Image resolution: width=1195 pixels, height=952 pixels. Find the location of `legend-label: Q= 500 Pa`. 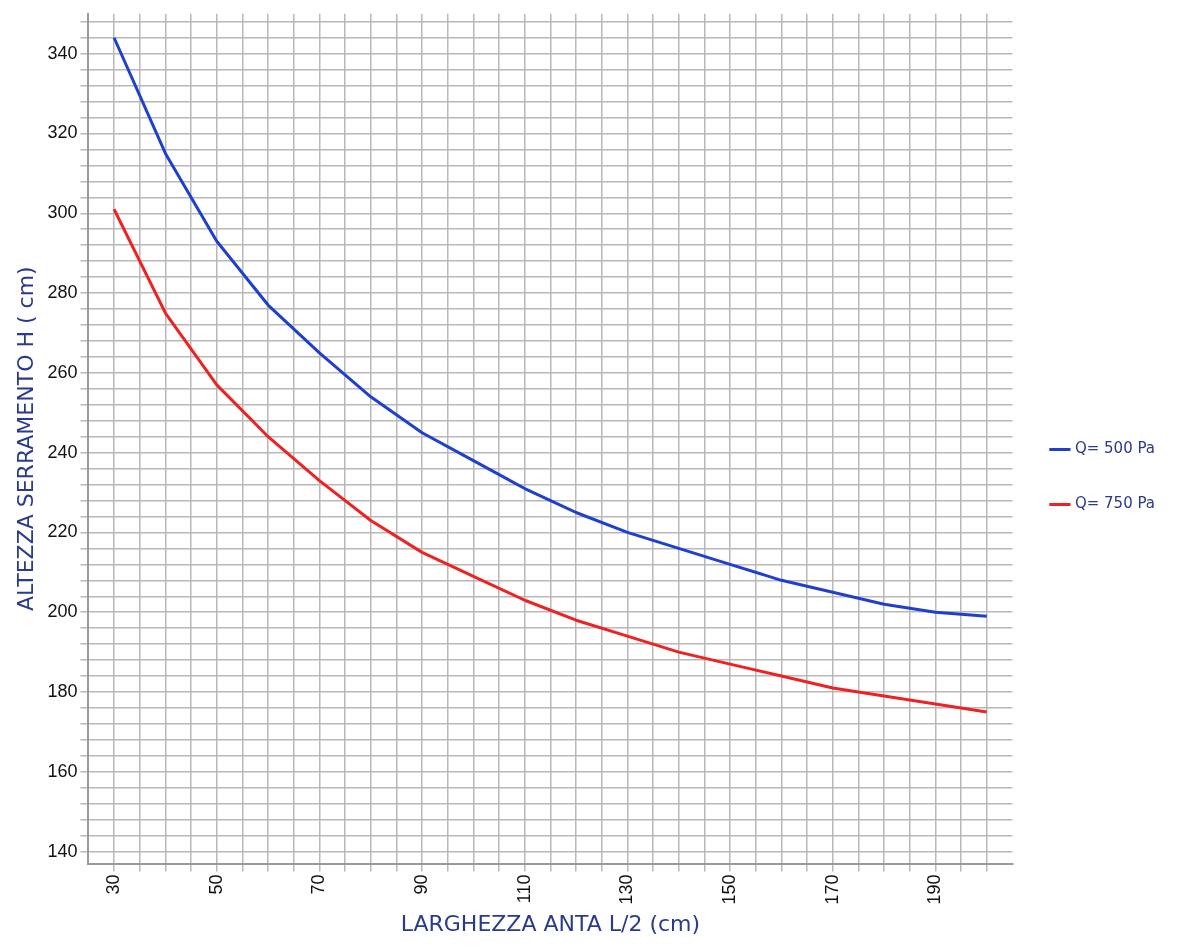

legend-label: Q= 500 Pa is located at coordinates (1114, 448).